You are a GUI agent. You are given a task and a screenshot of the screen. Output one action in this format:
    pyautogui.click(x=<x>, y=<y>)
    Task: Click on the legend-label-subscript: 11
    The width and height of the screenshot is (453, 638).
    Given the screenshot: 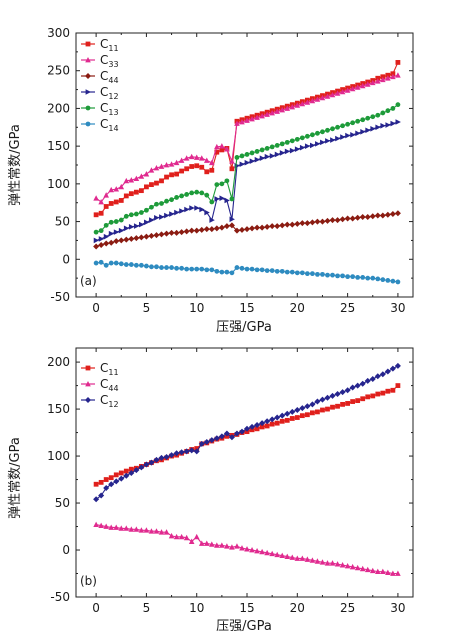 What is the action you would take?
    pyautogui.click(x=113, y=48)
    